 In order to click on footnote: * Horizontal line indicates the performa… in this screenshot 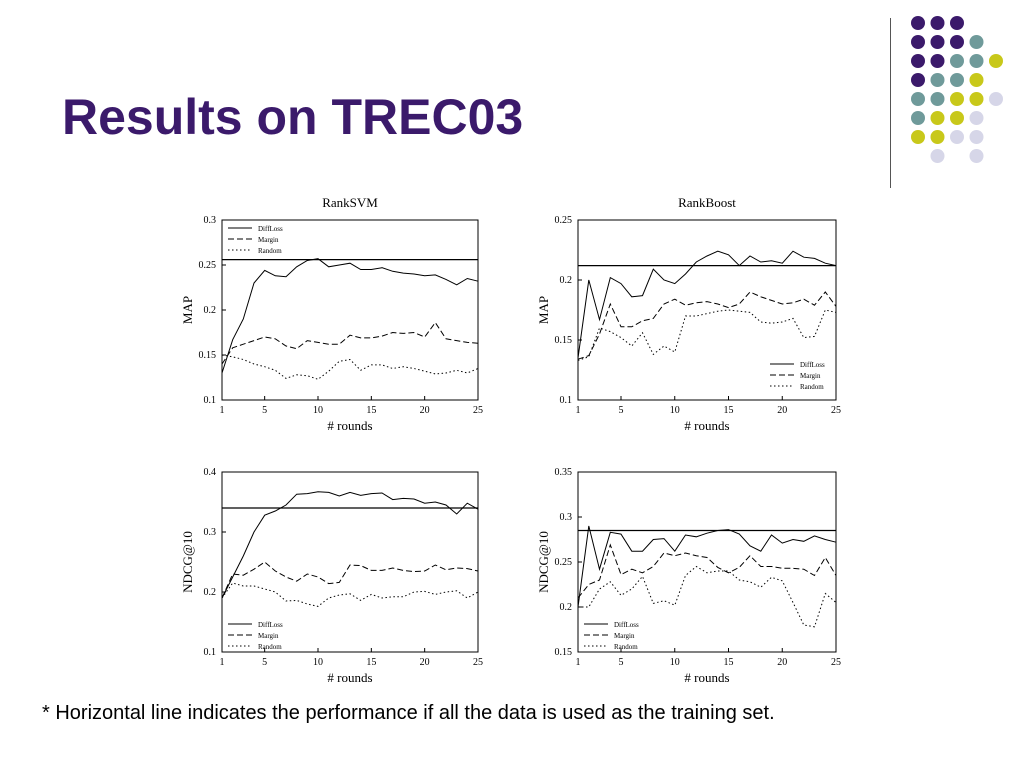, I will do `click(408, 713)`.